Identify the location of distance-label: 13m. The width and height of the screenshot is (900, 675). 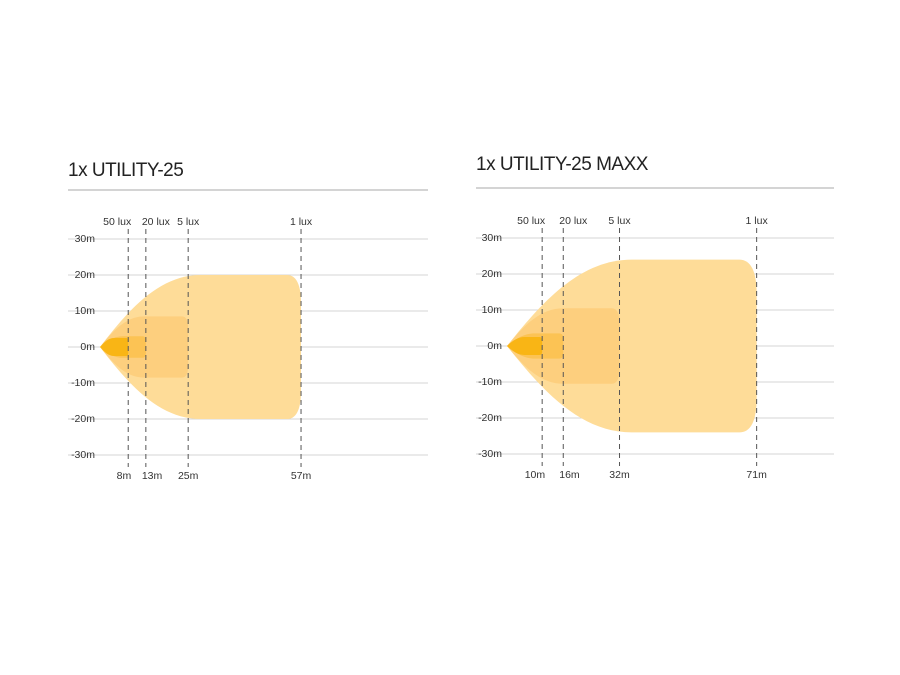
(152, 476).